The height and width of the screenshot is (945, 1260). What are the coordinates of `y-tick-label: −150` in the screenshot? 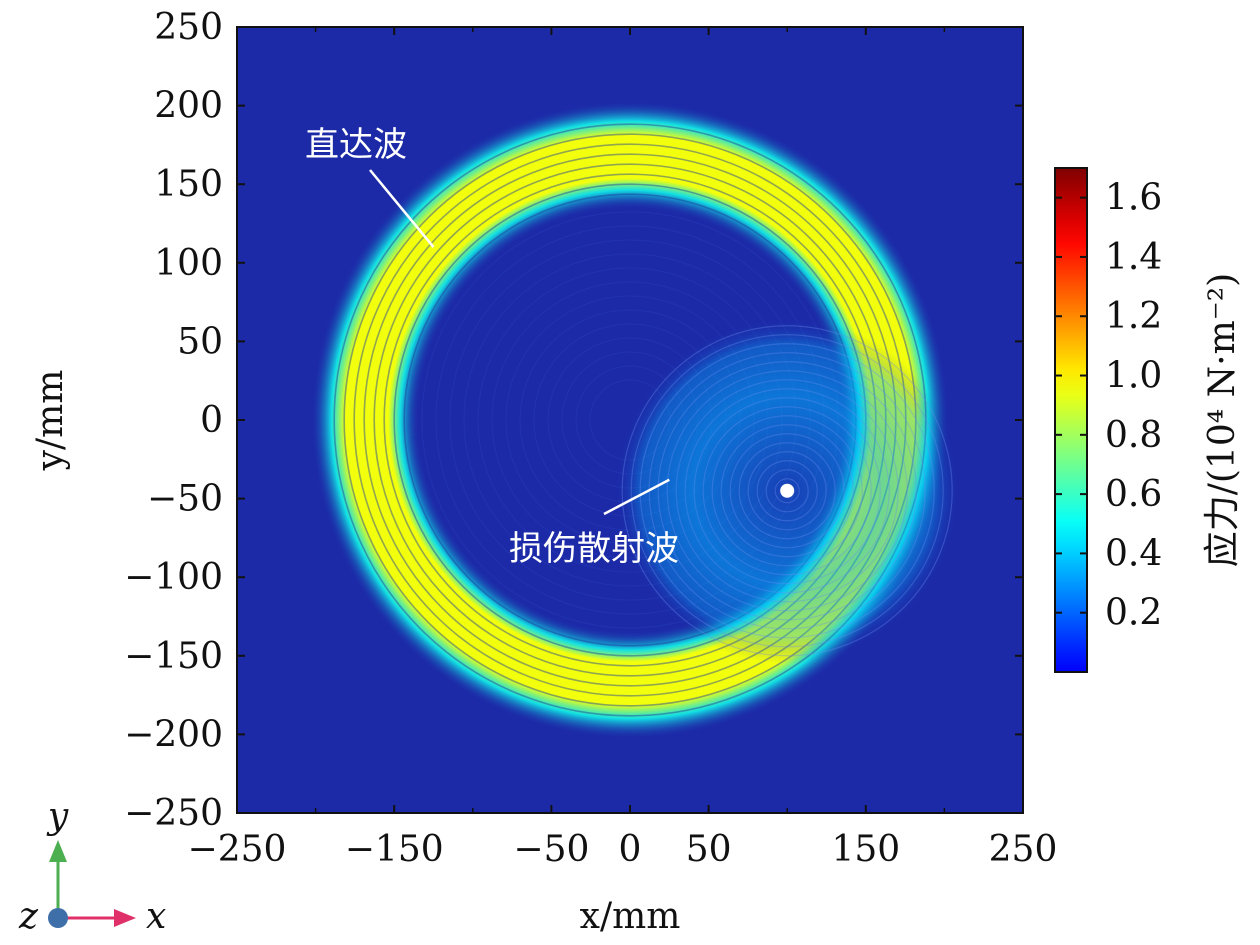 It's located at (173, 656).